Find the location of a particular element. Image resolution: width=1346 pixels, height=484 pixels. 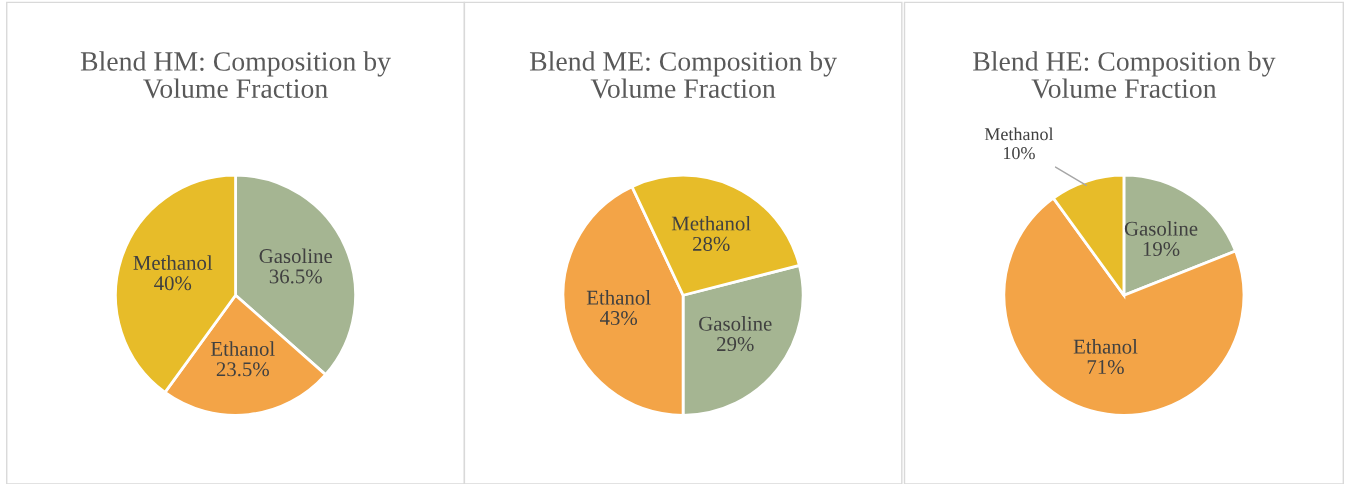

data-label: 71% is located at coordinates (1105, 367).